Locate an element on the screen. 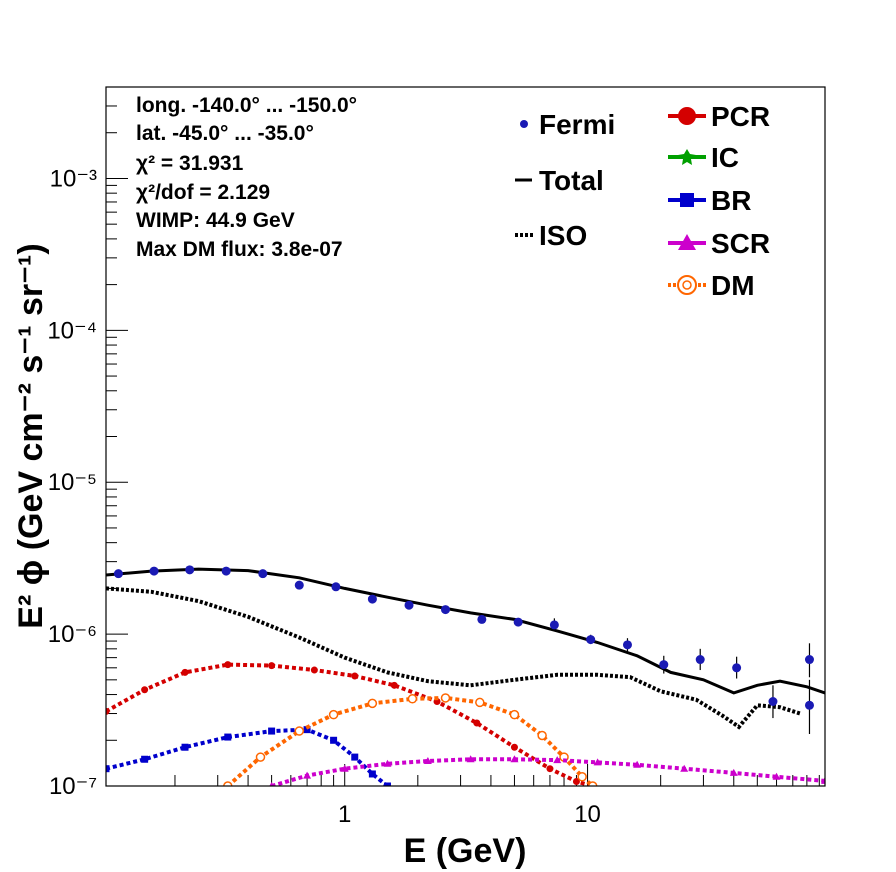 Image resolution: width=896 pixels, height=872 pixels. y-axis-title: E² ϕ (GeV cm⁻² s⁻¹ sr⁻¹) is located at coordinates (31, 435).